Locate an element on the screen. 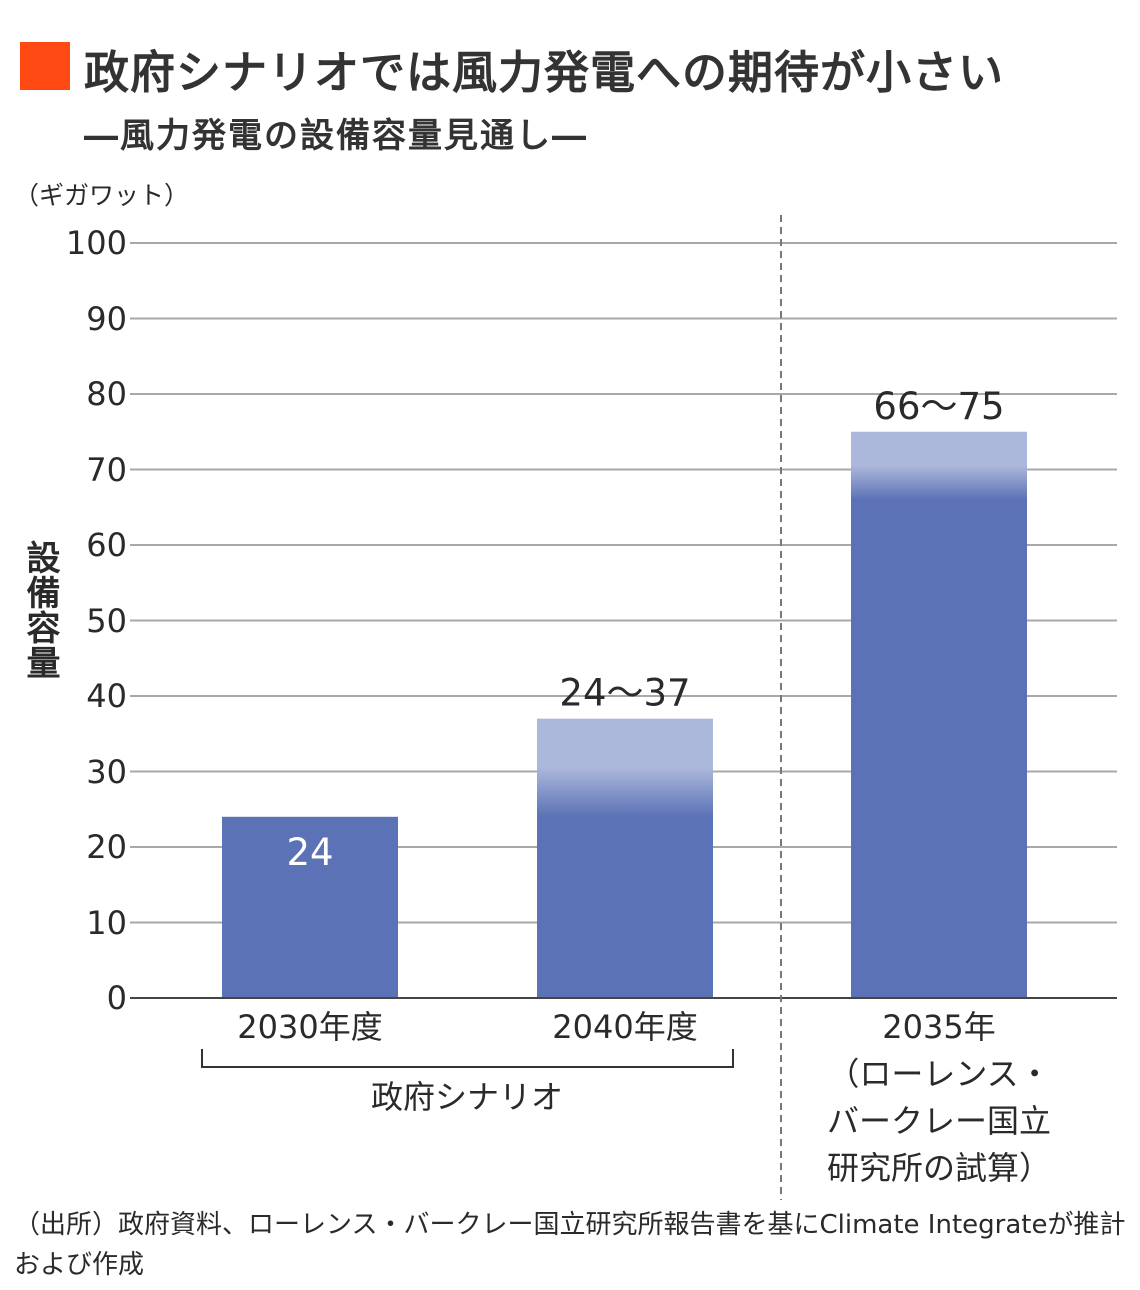 This screenshot has height=1290, width=1140. x-label: 2030年度 is located at coordinates (310, 1027).